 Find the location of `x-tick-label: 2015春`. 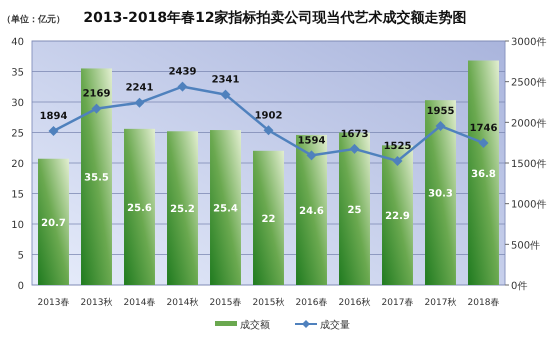

x-tick-label: 2015春 is located at coordinates (226, 302).